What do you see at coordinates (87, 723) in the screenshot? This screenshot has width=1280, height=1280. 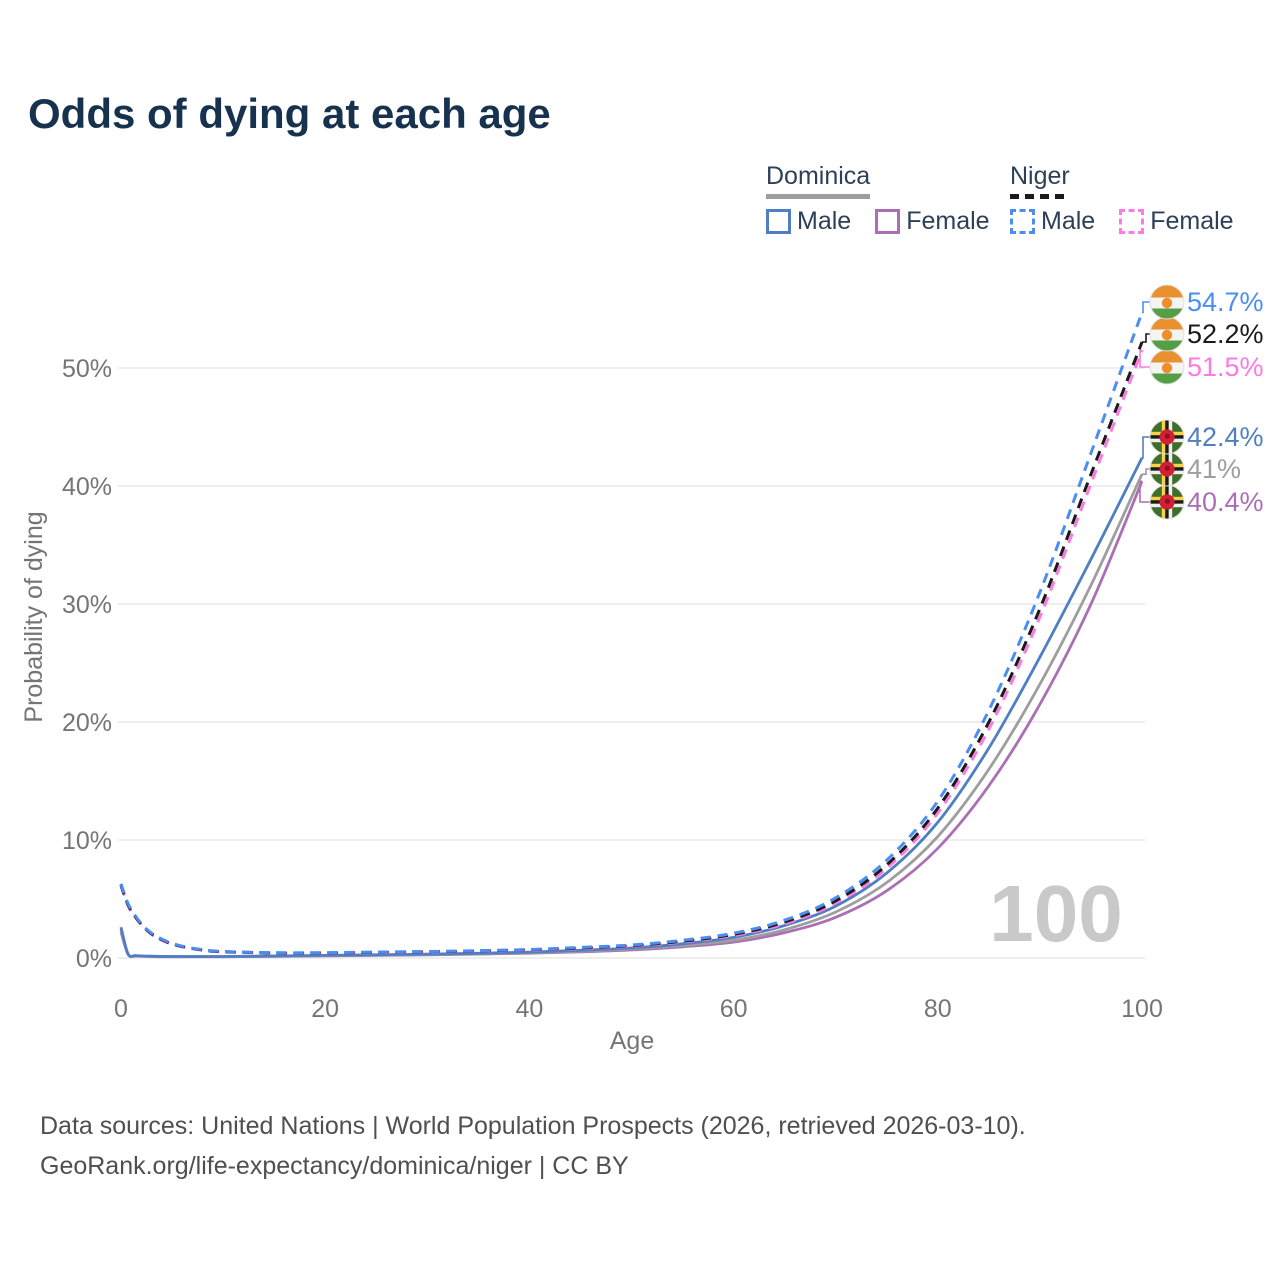 I see `y-tick-label-20: 20%` at bounding box center [87, 723].